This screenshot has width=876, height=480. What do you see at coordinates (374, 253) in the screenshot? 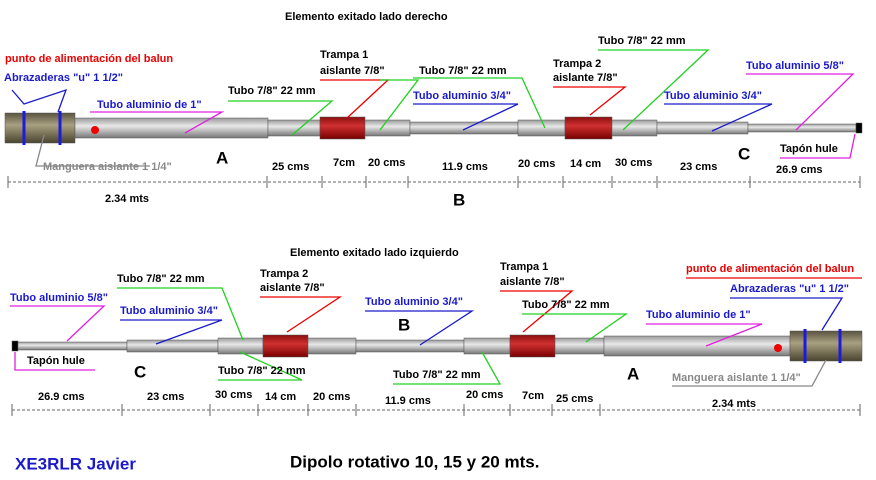
I see `bottom-title: Elemento exitado lado izquierdo` at bounding box center [374, 253].